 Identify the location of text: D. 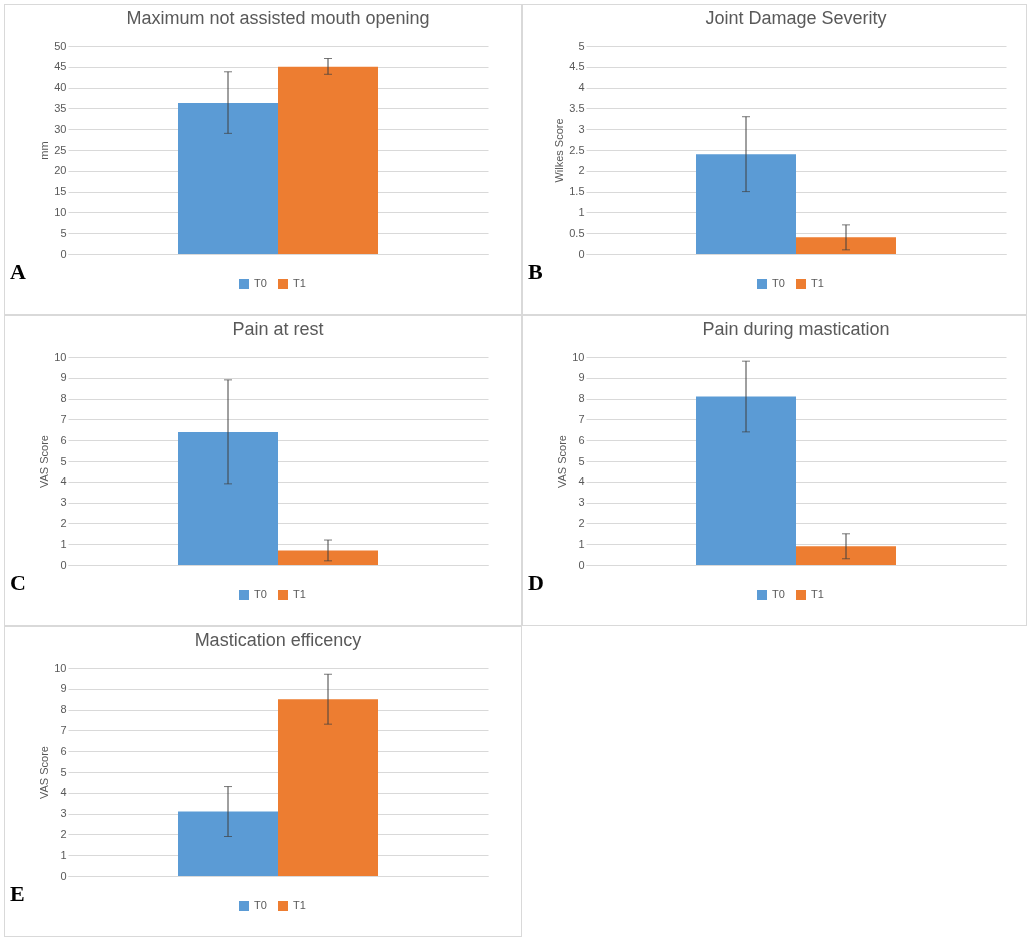
(536, 582).